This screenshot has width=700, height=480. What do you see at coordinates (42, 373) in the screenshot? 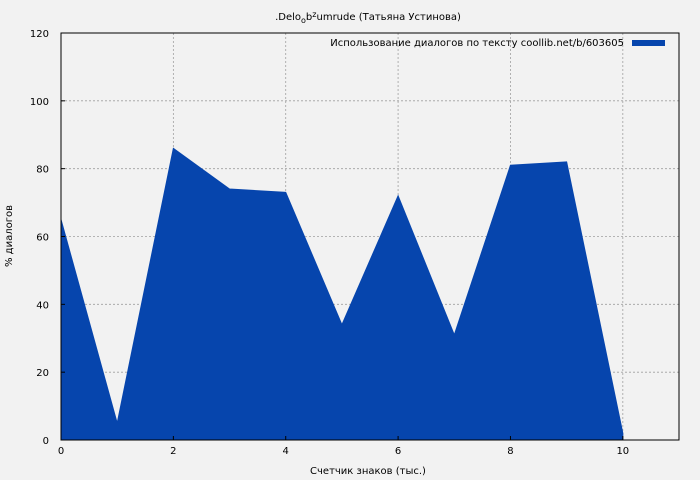
I see `y-tick-label: 20` at bounding box center [42, 373].